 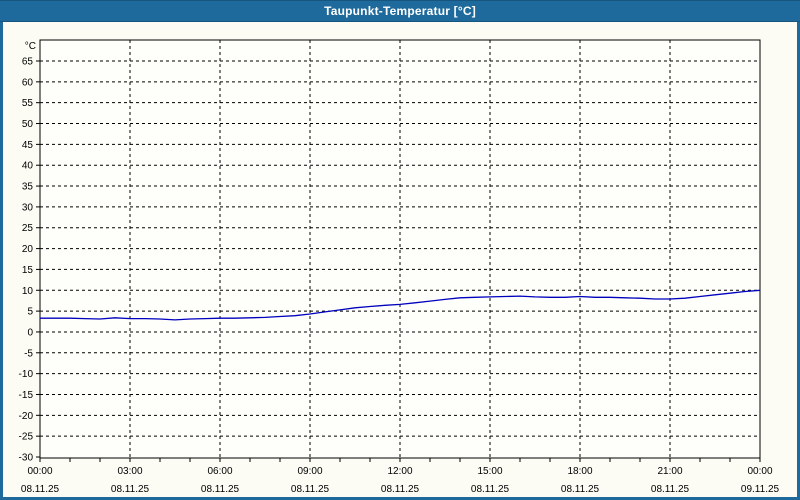 I want to click on y-tick-label: 40, so click(x=28, y=166).